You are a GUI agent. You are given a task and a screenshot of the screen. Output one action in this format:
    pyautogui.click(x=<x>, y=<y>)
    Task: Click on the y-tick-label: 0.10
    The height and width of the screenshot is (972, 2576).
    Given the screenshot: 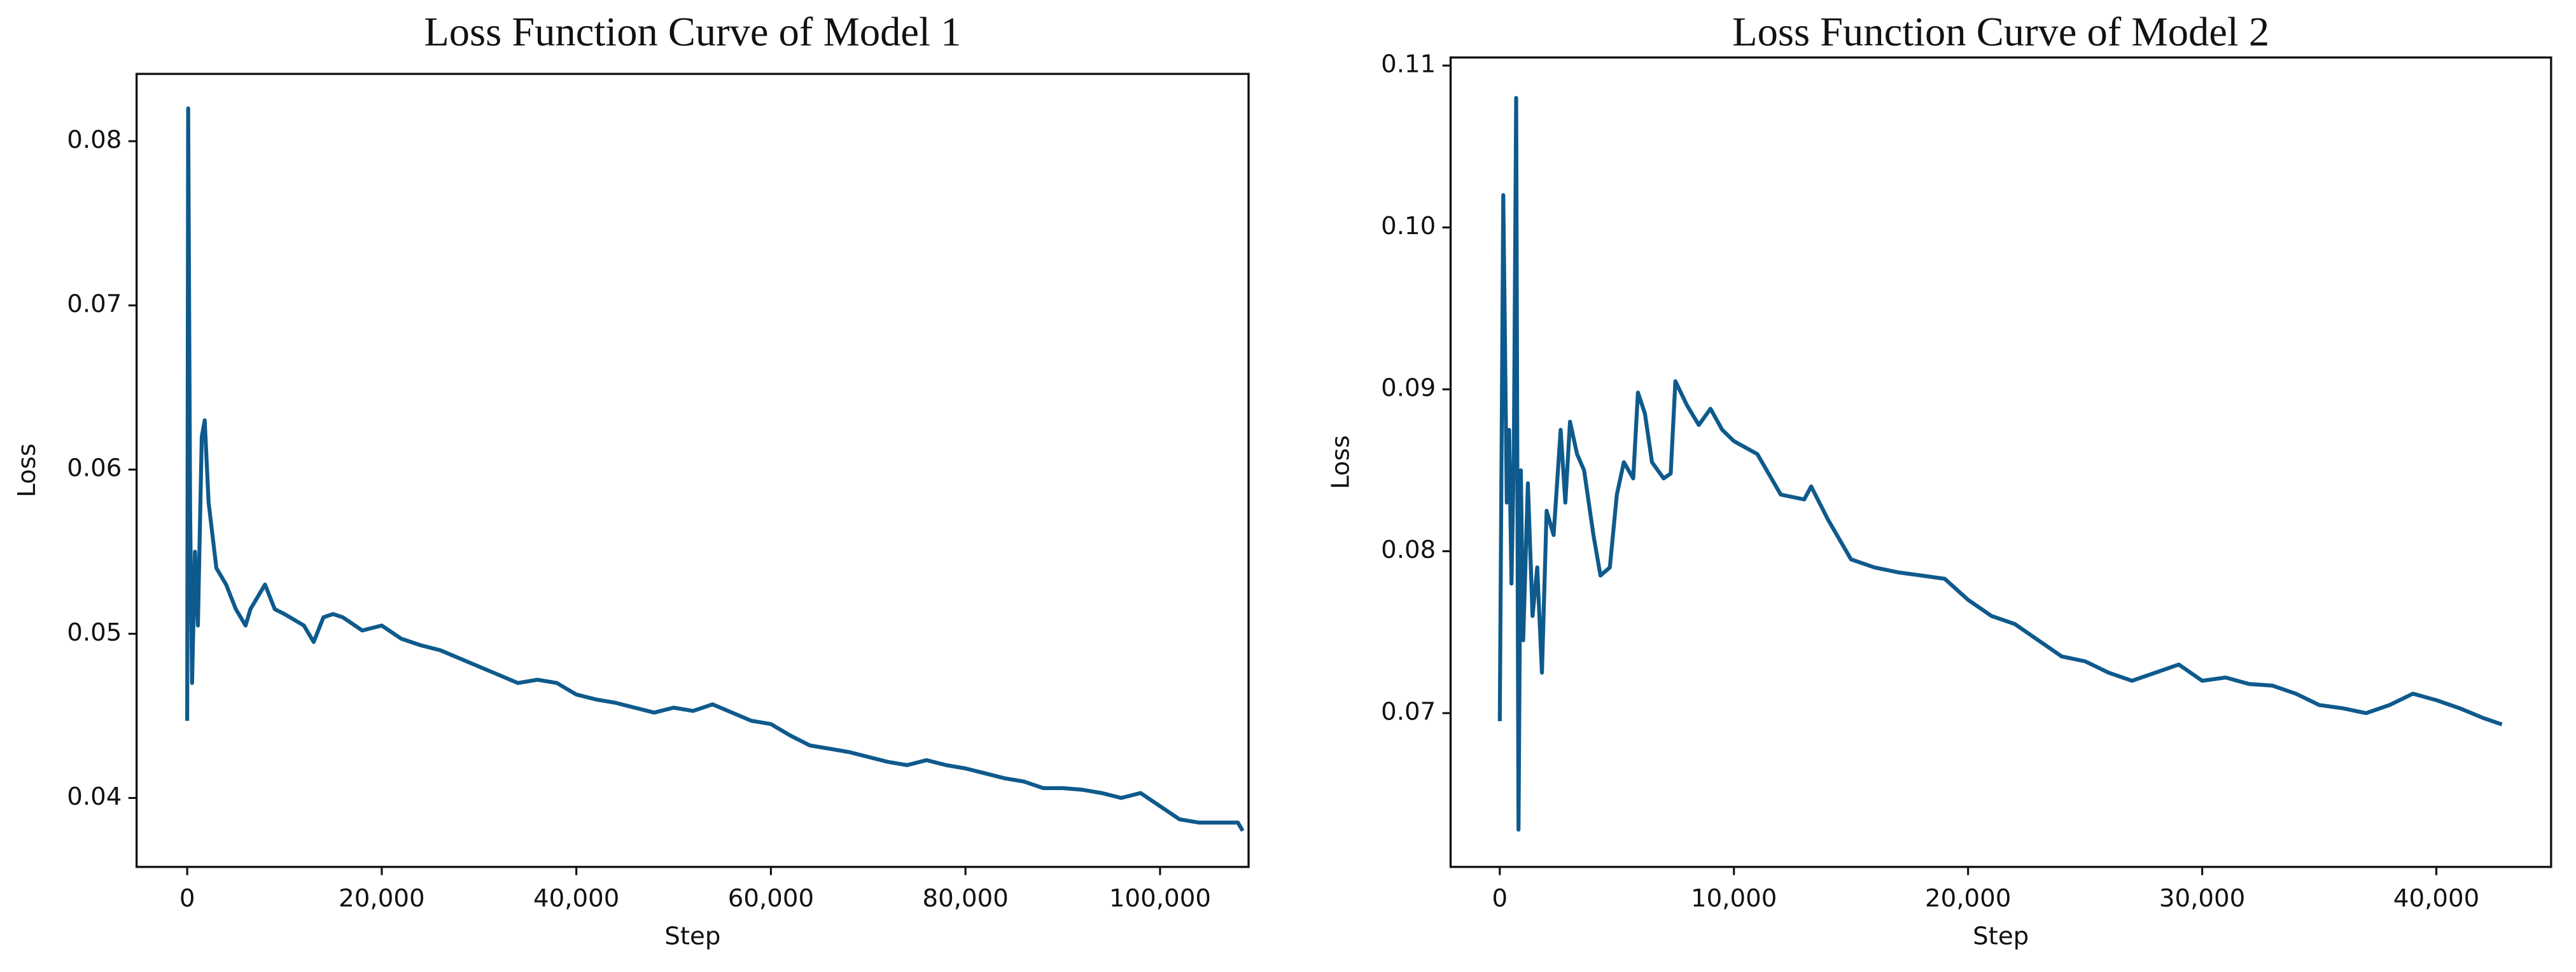 What is the action you would take?
    pyautogui.click(x=1408, y=226)
    